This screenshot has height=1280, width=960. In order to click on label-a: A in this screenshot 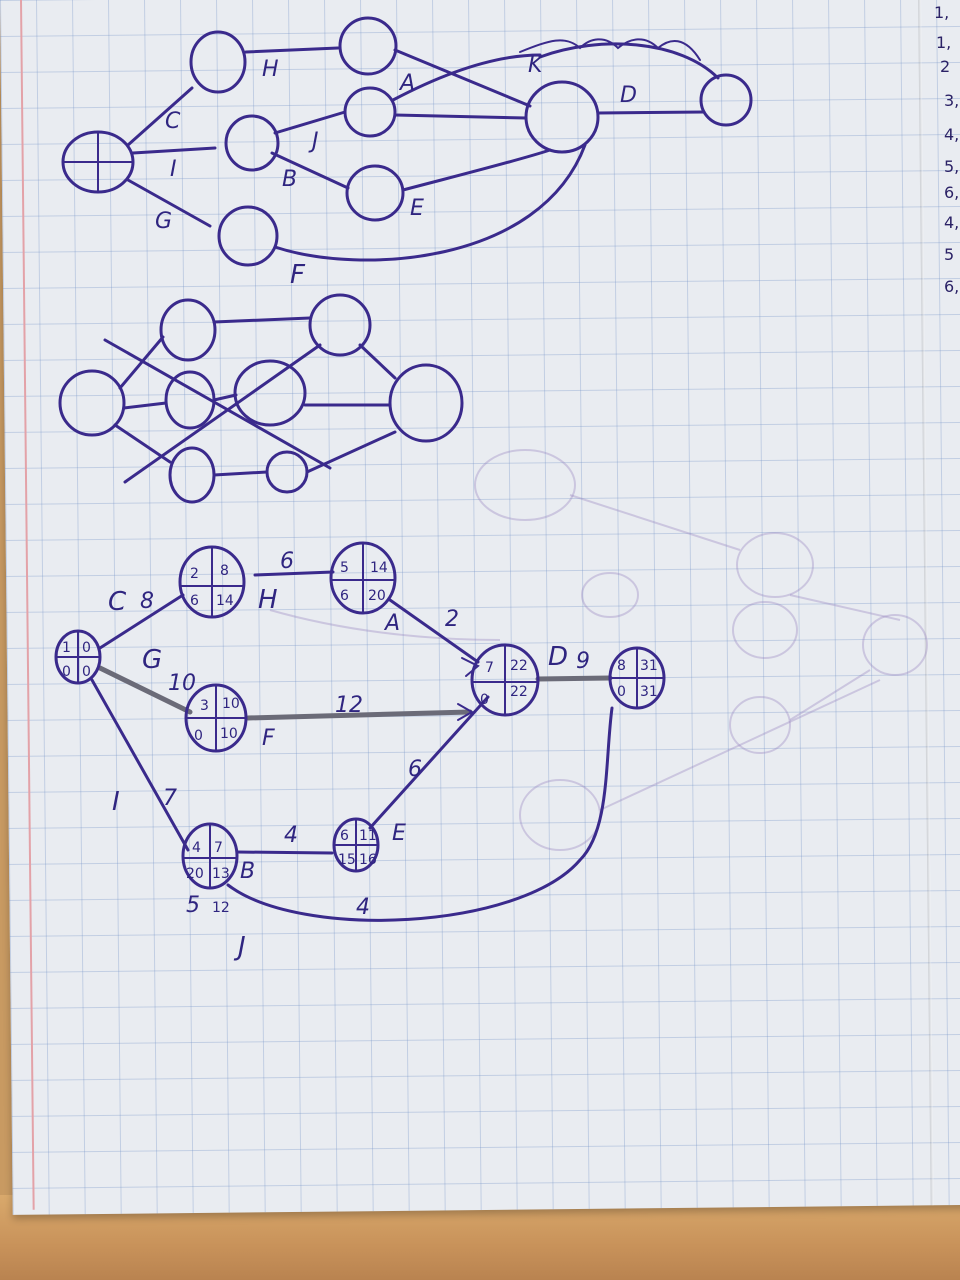, I will do `click(391, 623)`.